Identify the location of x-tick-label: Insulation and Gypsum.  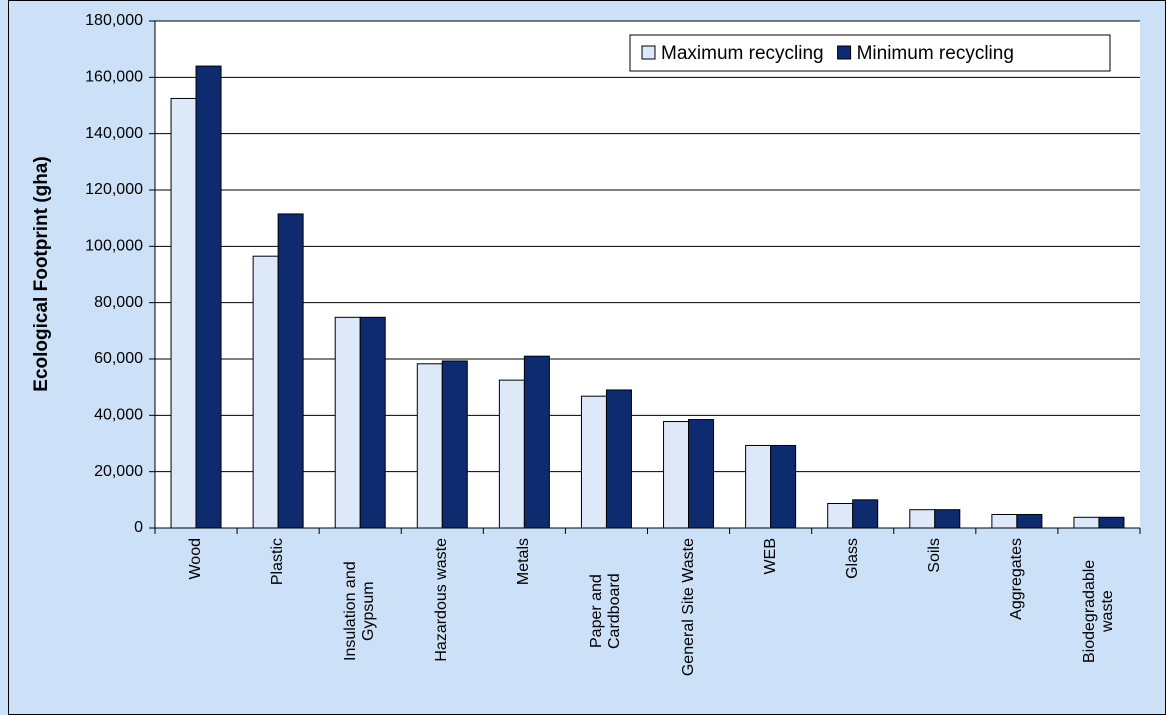
(360, 611).